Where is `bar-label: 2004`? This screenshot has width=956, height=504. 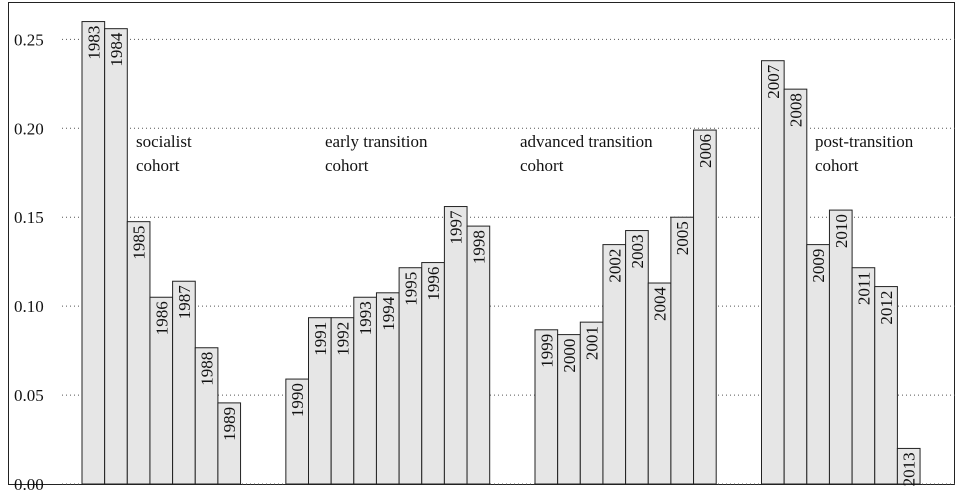 bar-label: 2004 is located at coordinates (660, 304).